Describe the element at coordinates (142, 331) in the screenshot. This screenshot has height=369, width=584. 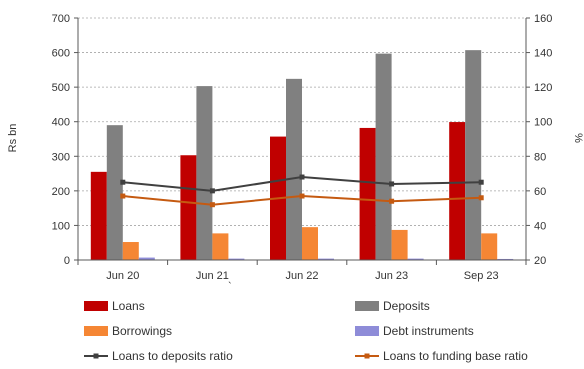
I see `legend-label-borrowings: Borrowings` at that location.